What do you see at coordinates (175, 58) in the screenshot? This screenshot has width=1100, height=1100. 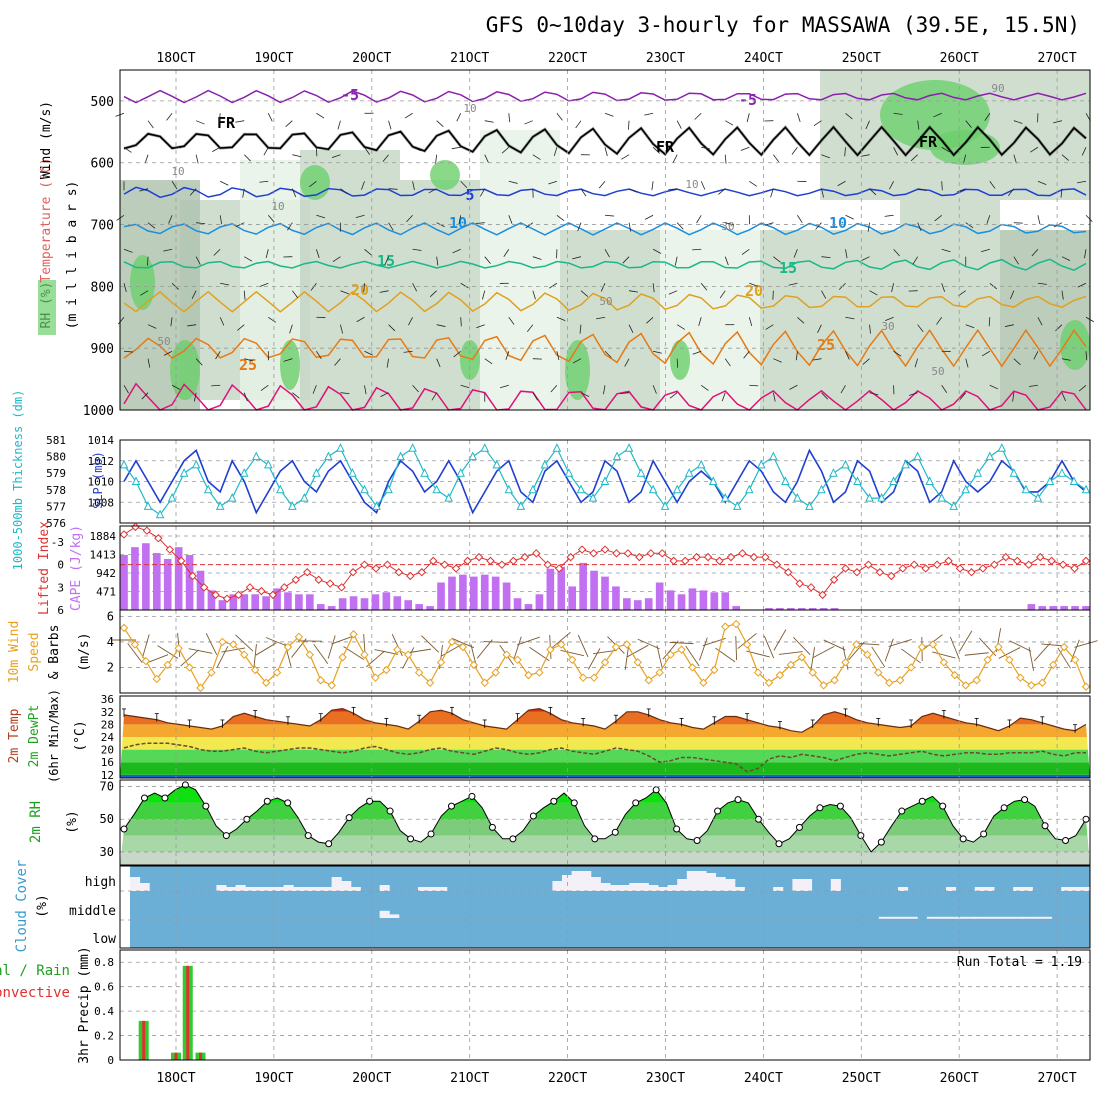 I see `x-tick-label-top: 18OCT` at bounding box center [175, 58].